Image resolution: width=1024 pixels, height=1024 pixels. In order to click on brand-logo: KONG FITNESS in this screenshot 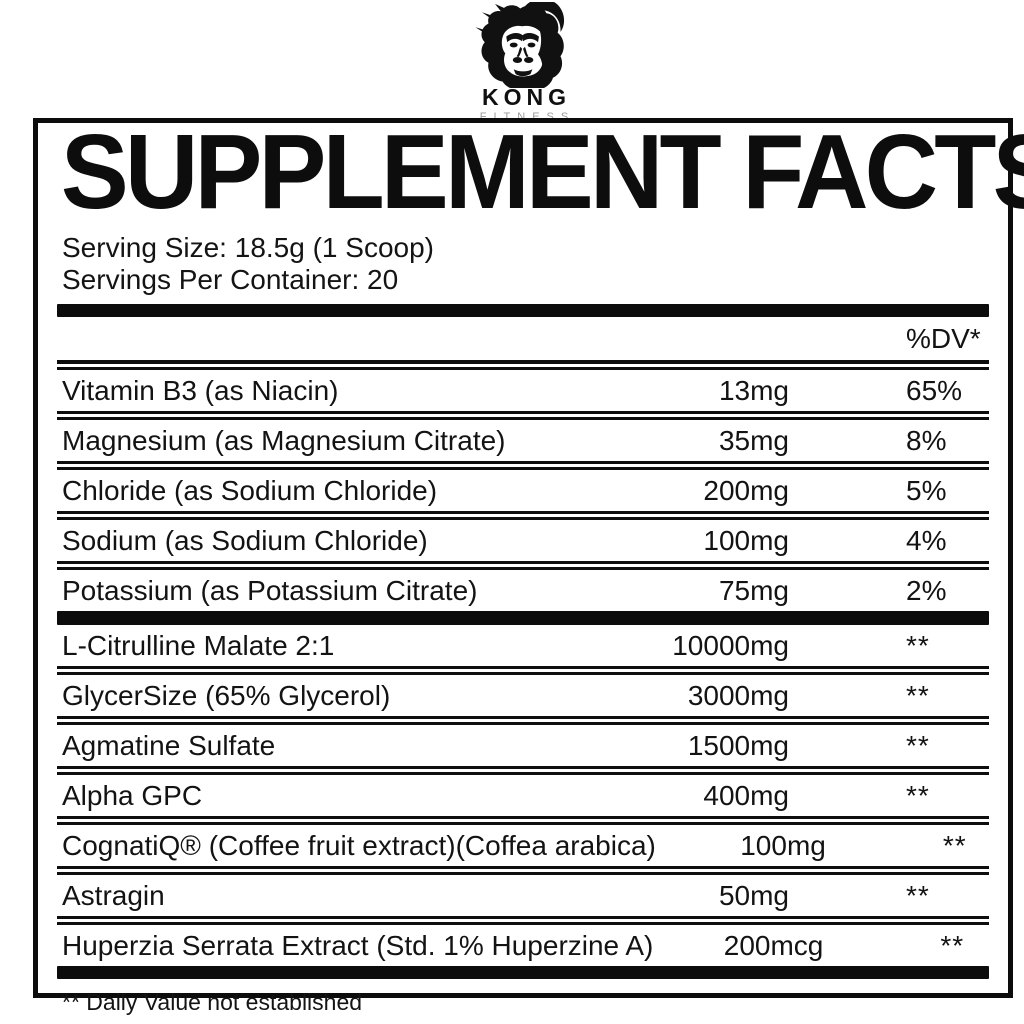, I will do `click(518, 61)`.